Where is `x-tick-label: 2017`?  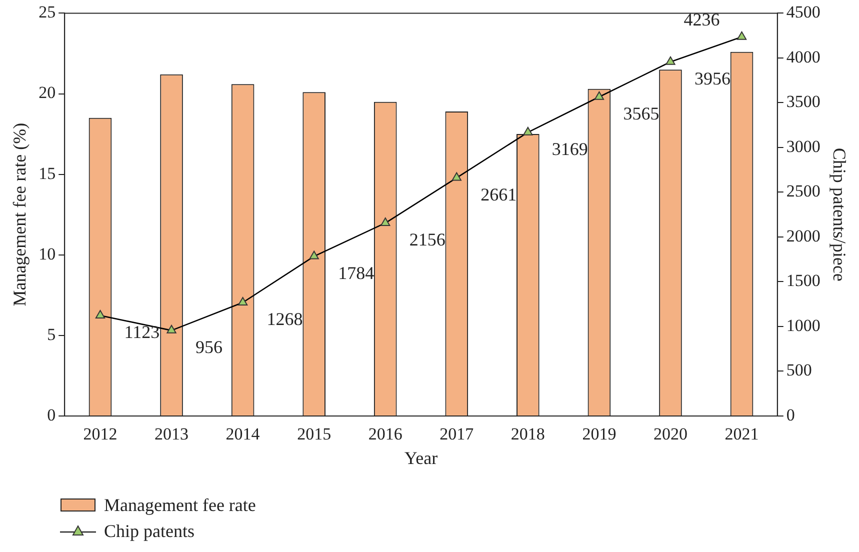
x-tick-label: 2017 is located at coordinates (457, 434).